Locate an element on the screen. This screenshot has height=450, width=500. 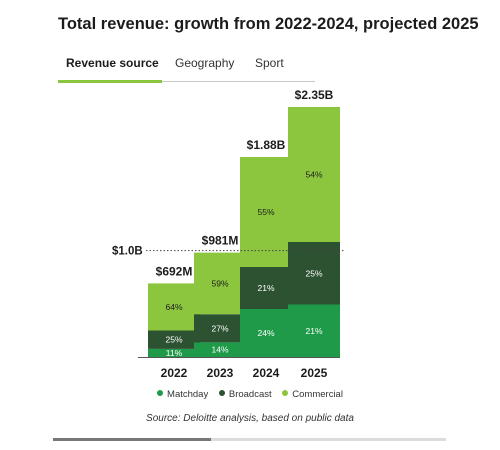
legend-item-matchday: Matchday is located at coordinates (182, 394).